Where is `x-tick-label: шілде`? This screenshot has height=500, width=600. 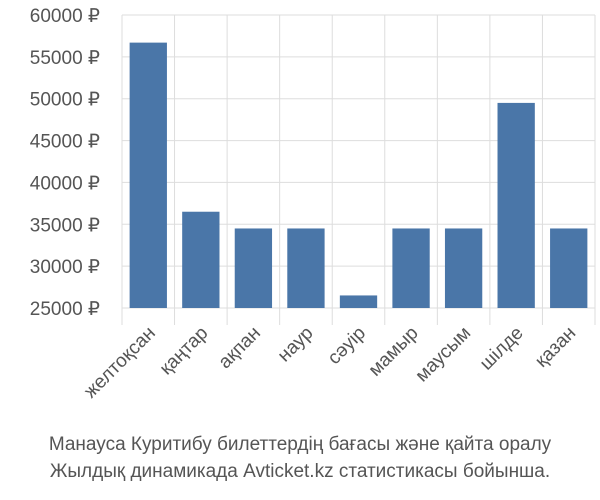 x-tick-label: шілде is located at coordinates (502, 349).